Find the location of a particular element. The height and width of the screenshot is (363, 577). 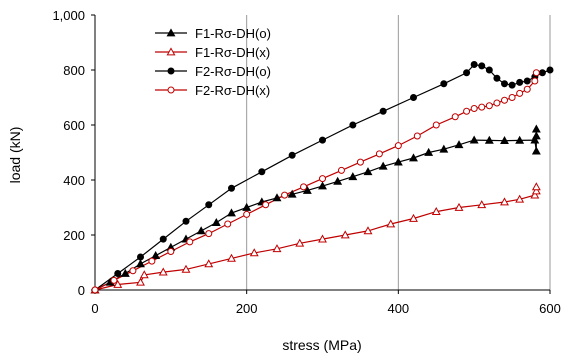

y-axis-title: load (kN) is located at coordinates (15, 155).